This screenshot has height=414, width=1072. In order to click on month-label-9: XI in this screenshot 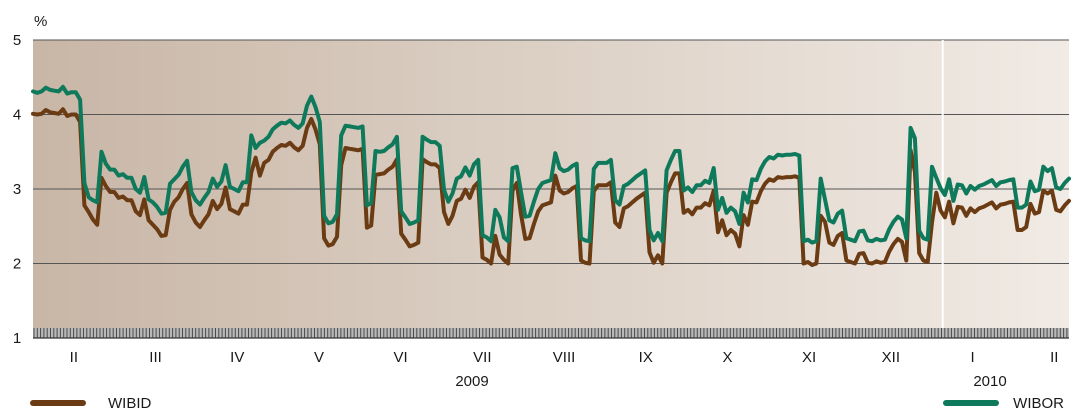, I will do `click(809, 357)`.